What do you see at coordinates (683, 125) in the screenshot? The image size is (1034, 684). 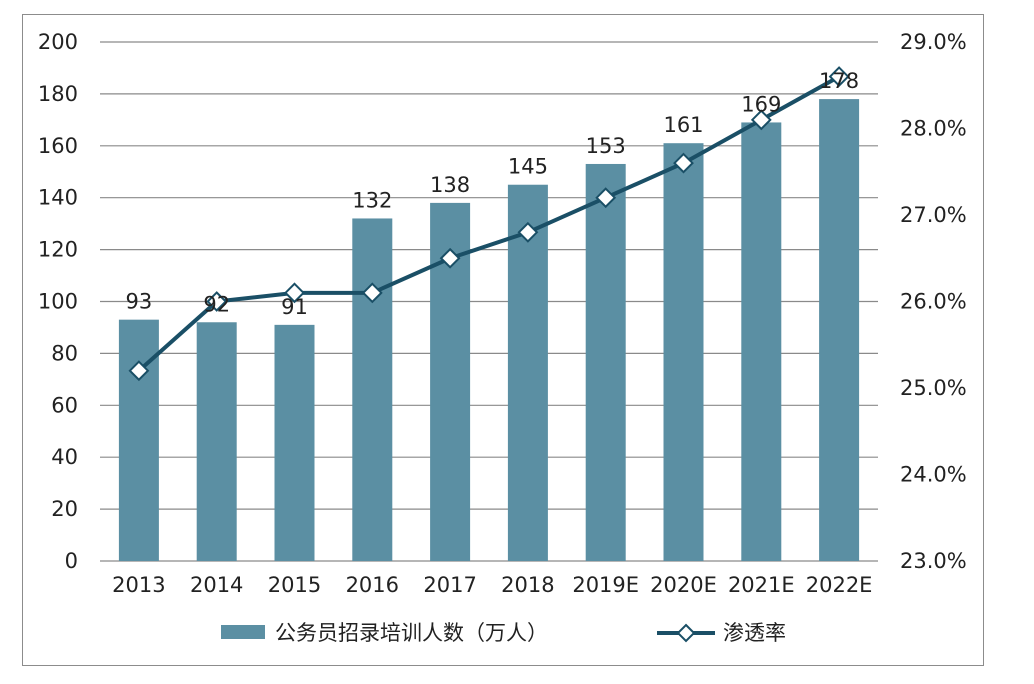 I see `bar-data-label: 161` at bounding box center [683, 125].